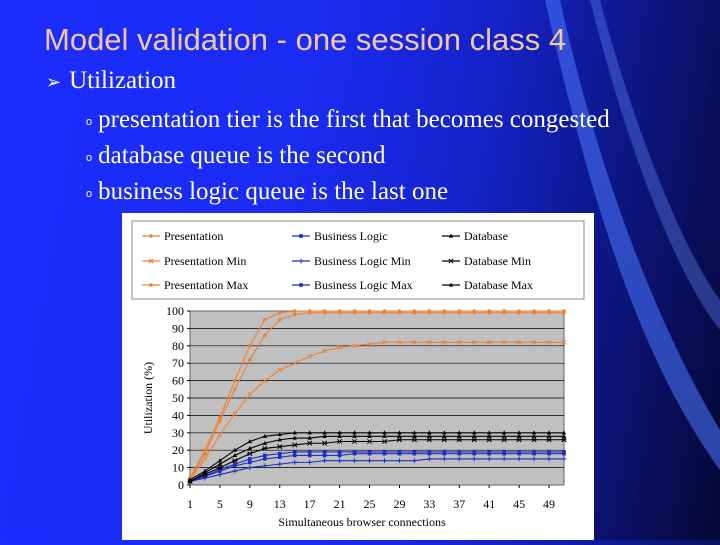  What do you see at coordinates (376, 411) in the screenshot?
I see `series-line` at bounding box center [376, 411].